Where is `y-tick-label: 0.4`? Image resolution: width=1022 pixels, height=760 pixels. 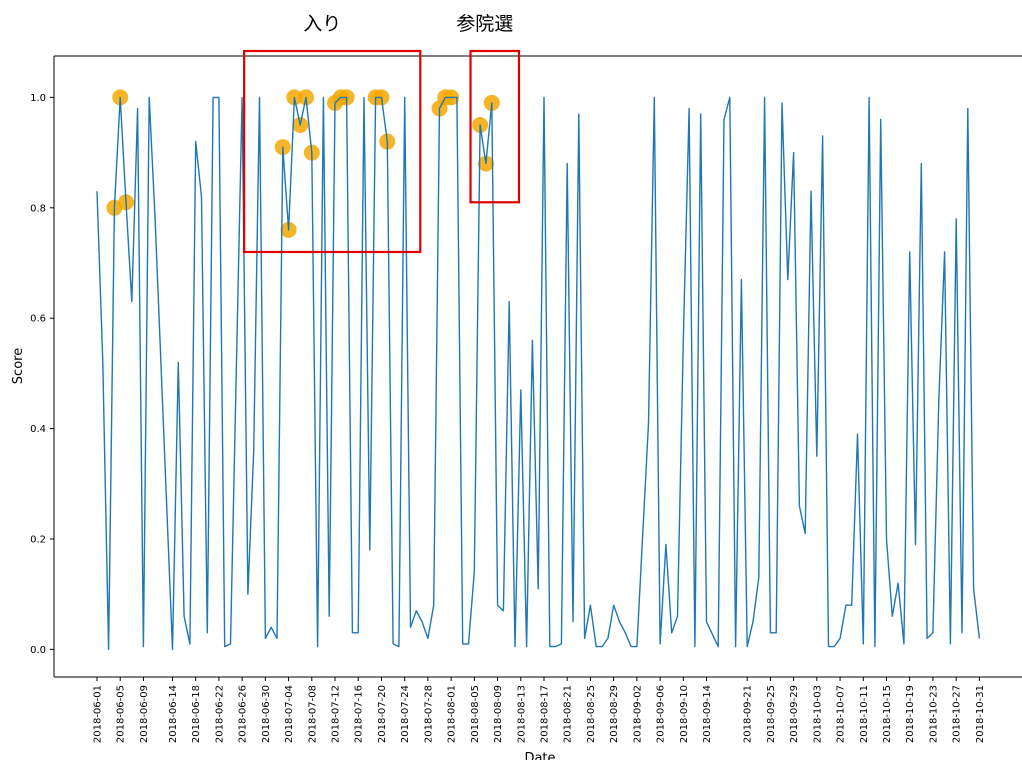
y-tick-label: 0.4 is located at coordinates (38, 429).